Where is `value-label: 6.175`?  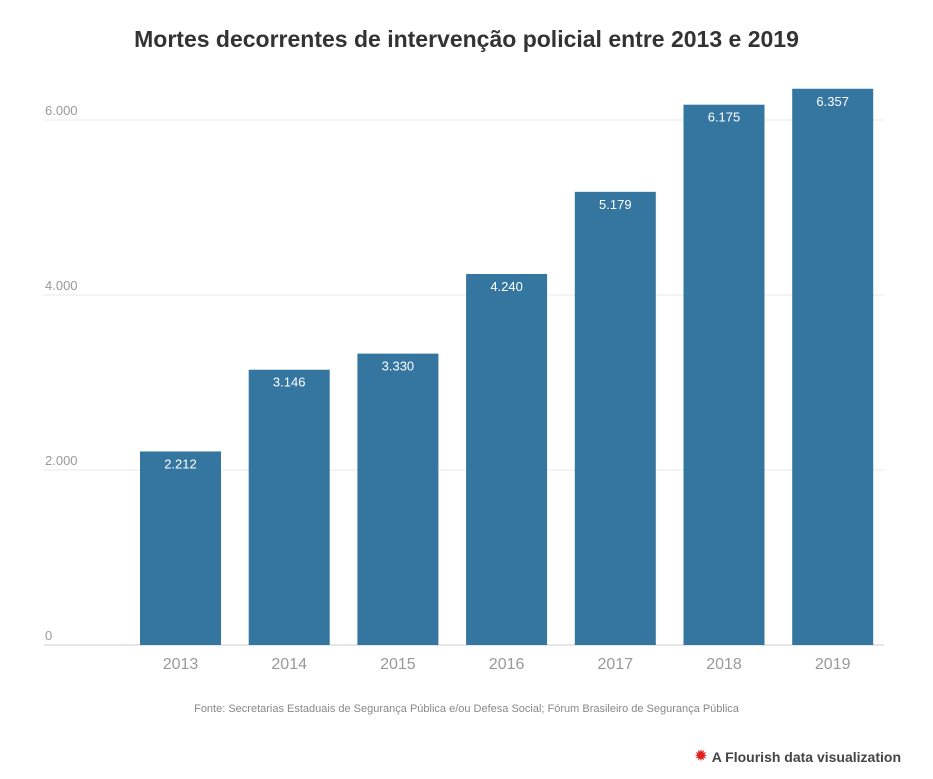 value-label: 6.175 is located at coordinates (724, 117).